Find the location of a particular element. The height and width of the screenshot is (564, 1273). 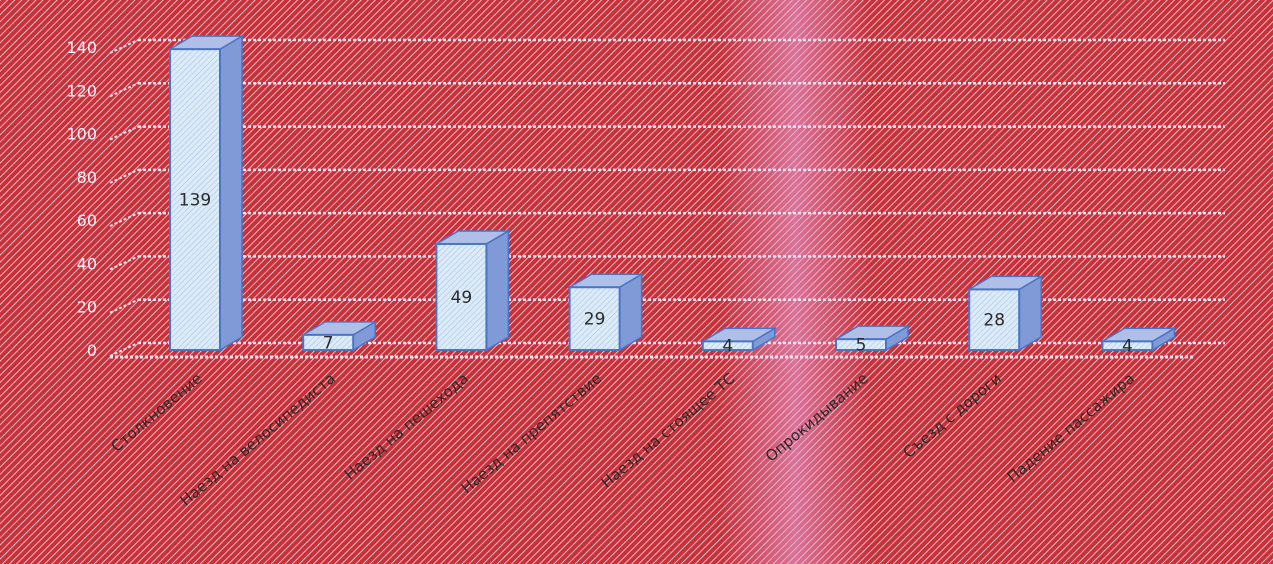

bar: 7 is located at coordinates (339, 336).